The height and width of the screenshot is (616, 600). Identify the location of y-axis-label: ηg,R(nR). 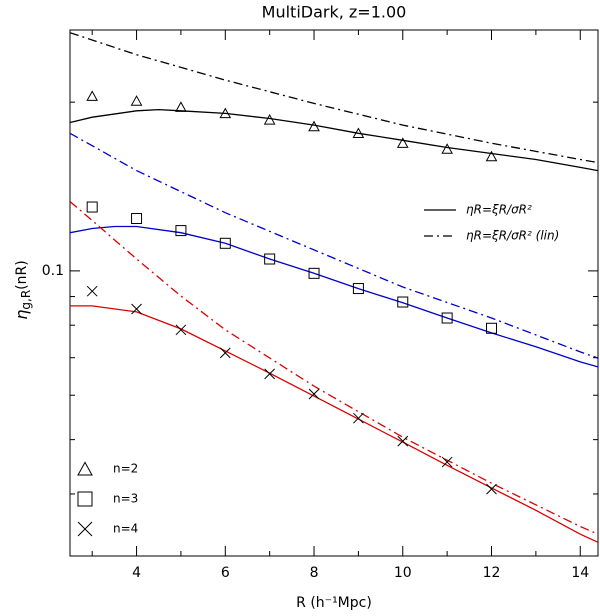
(22, 289).